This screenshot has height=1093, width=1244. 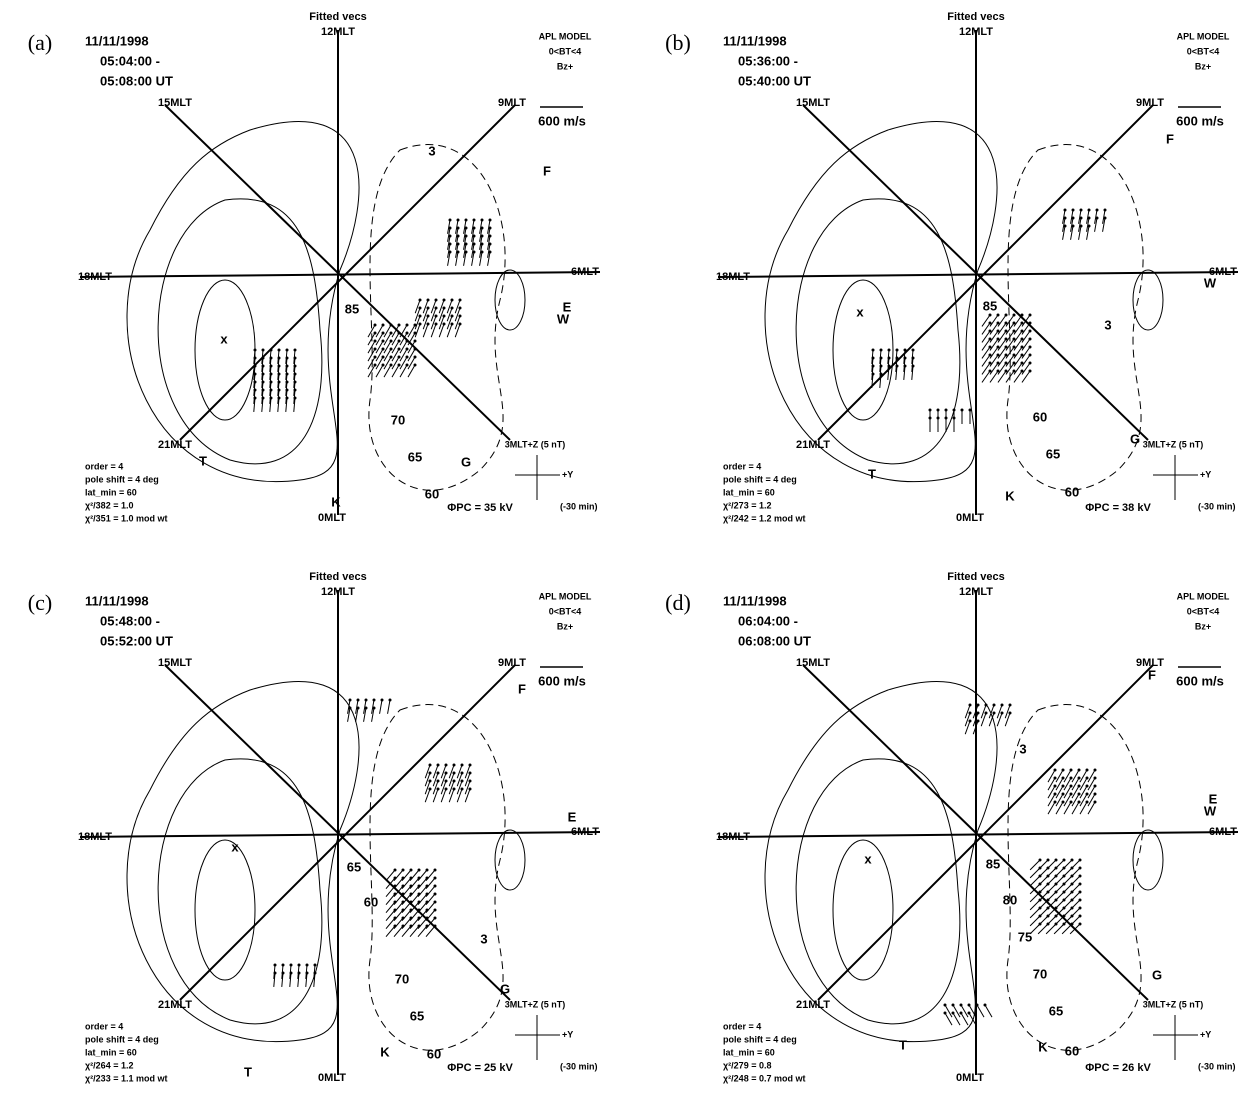 I want to click on mlt-label: 15MLT, so click(x=813, y=663).